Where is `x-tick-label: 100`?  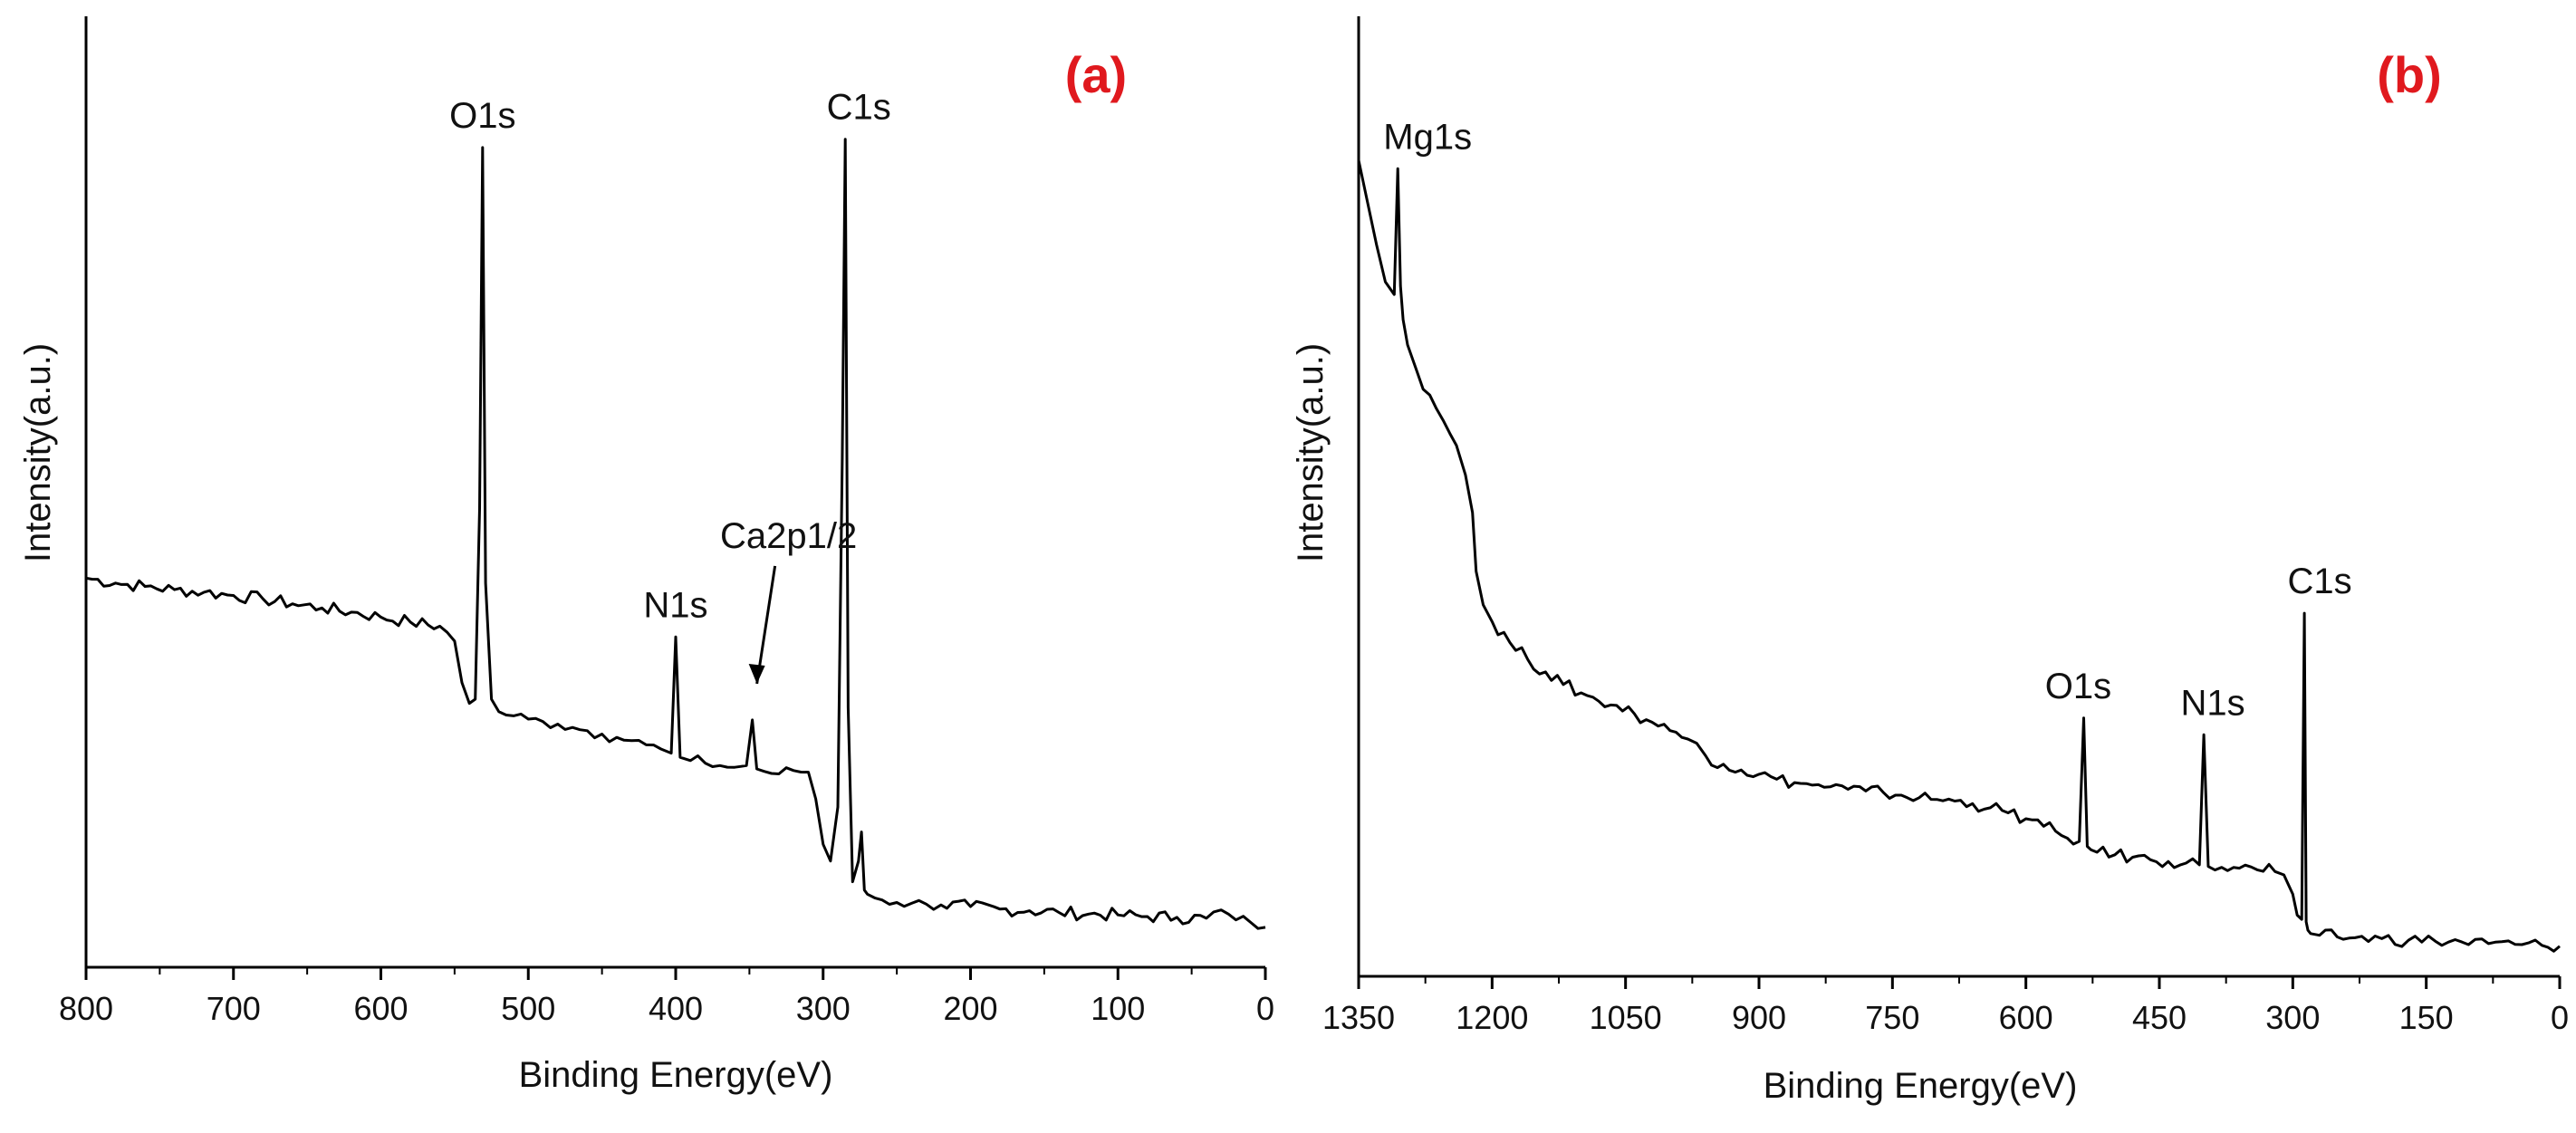 x-tick-label: 100 is located at coordinates (1118, 1009).